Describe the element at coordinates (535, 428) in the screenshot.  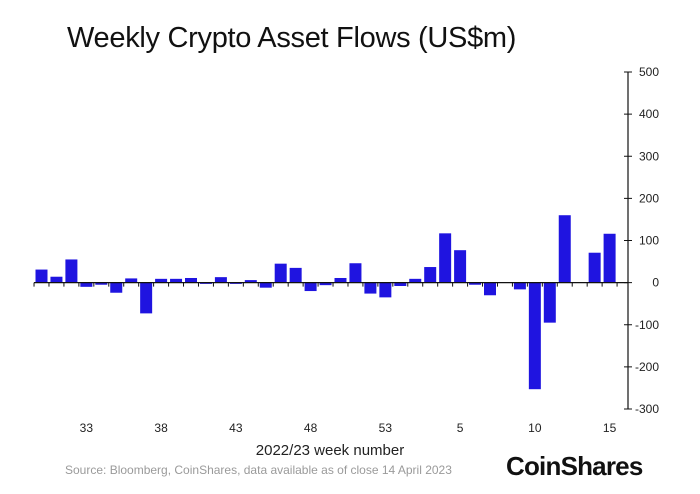
I see `x-tick-label: 10` at that location.